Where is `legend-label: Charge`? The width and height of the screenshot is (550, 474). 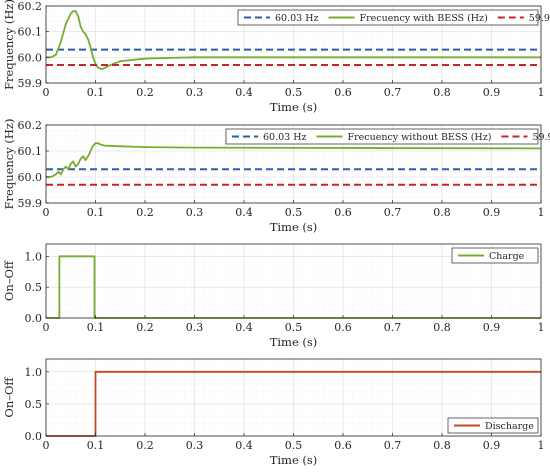
legend-label: Charge is located at coordinates (507, 256).